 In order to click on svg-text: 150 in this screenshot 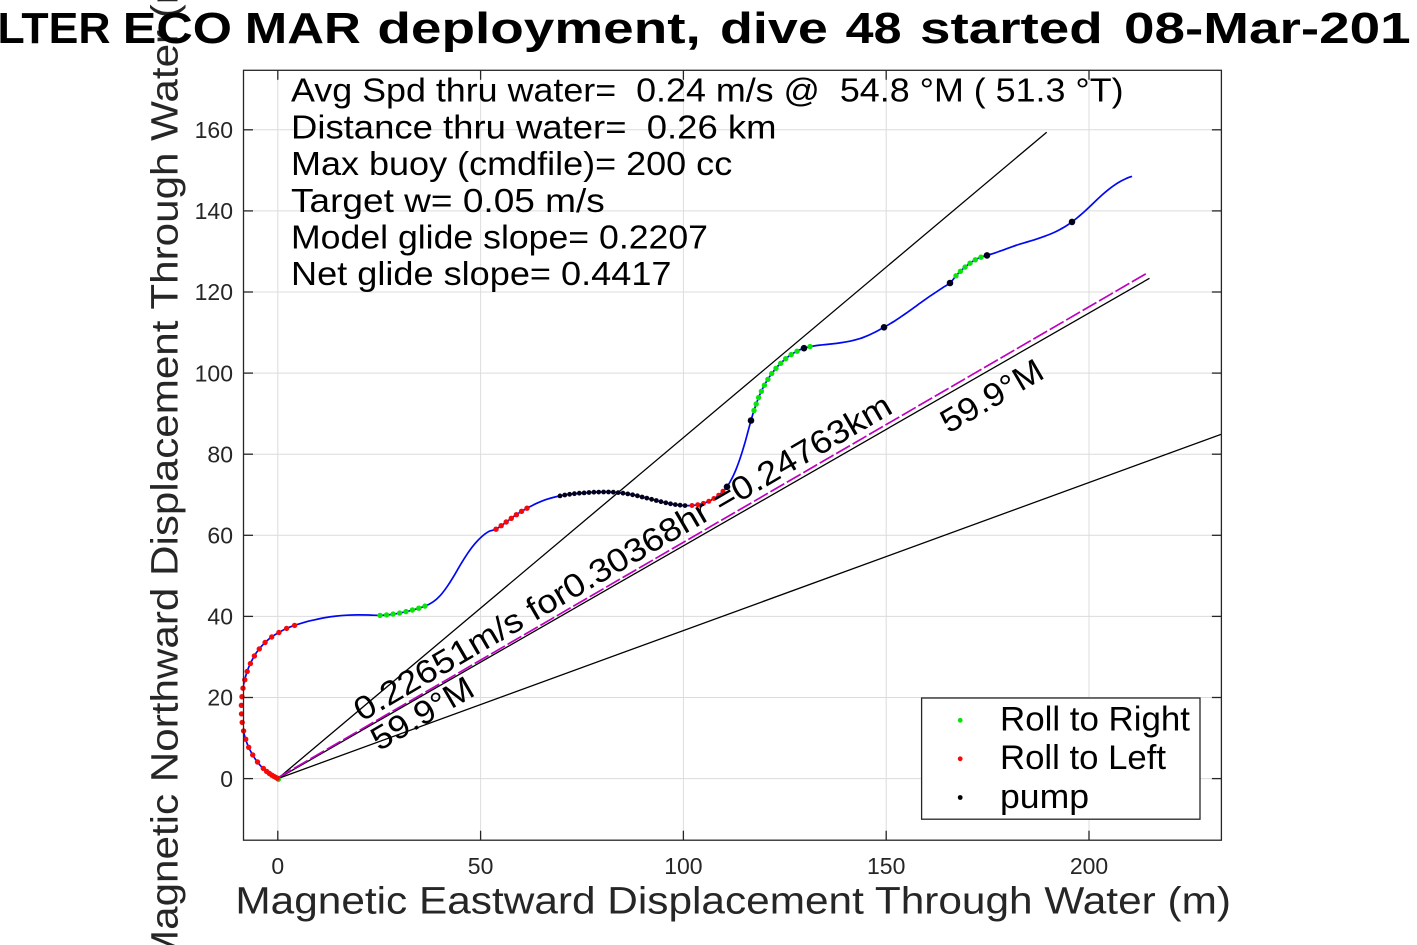, I will do `click(886, 866)`.